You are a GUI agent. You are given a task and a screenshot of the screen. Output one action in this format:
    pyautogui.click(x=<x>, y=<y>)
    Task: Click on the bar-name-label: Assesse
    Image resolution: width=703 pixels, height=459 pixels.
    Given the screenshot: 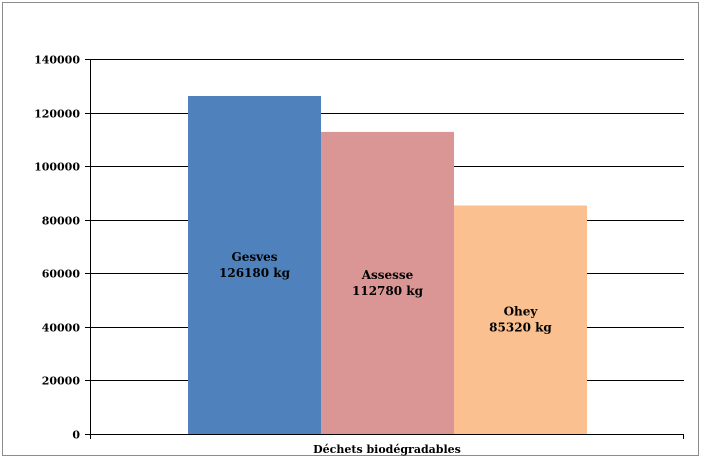 What is the action you would take?
    pyautogui.click(x=387, y=275)
    